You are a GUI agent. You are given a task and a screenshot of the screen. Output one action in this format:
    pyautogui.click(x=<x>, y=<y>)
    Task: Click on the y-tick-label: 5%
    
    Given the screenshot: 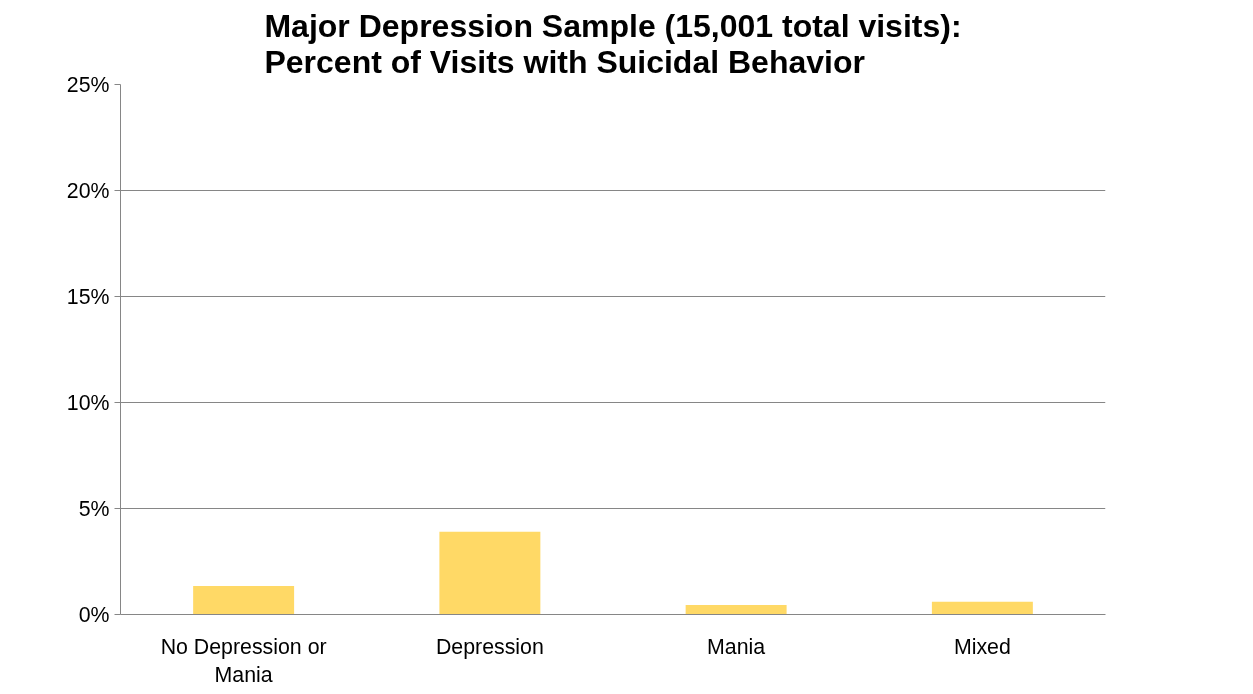 What is the action you would take?
    pyautogui.click(x=94, y=508)
    